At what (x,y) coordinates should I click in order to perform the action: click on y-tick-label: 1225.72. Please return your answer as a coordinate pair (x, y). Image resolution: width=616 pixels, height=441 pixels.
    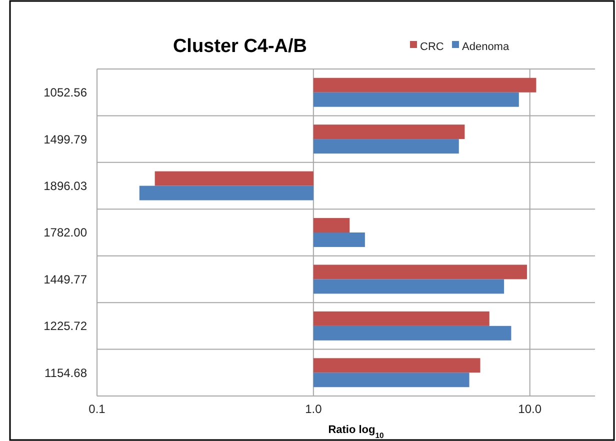
    Looking at the image, I should click on (66, 326).